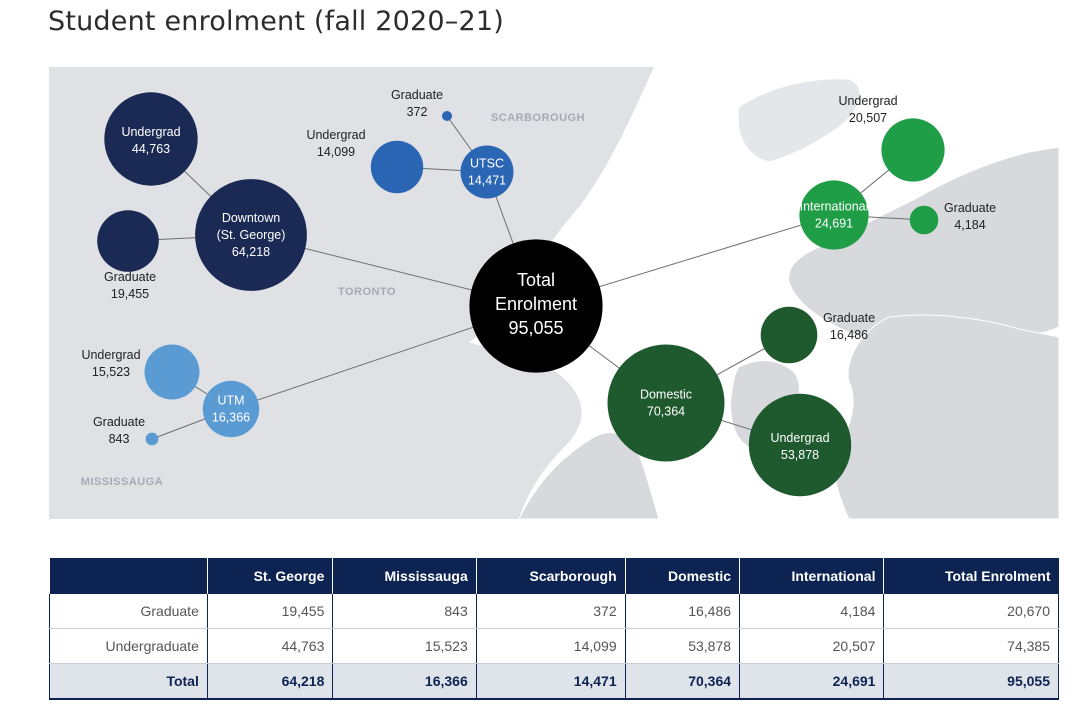 This screenshot has height=709, width=1080. Describe the element at coordinates (682, 576) in the screenshot. I see `table-header-cell: Domestic` at that location.